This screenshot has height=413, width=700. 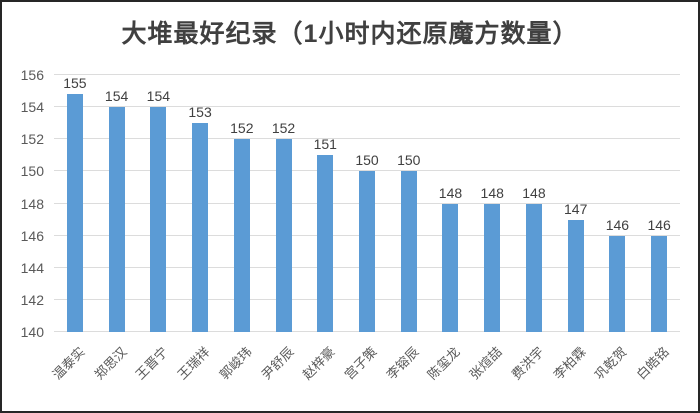 I want to click on x-axis-cell: 陈玺龙, so click(x=448, y=373).